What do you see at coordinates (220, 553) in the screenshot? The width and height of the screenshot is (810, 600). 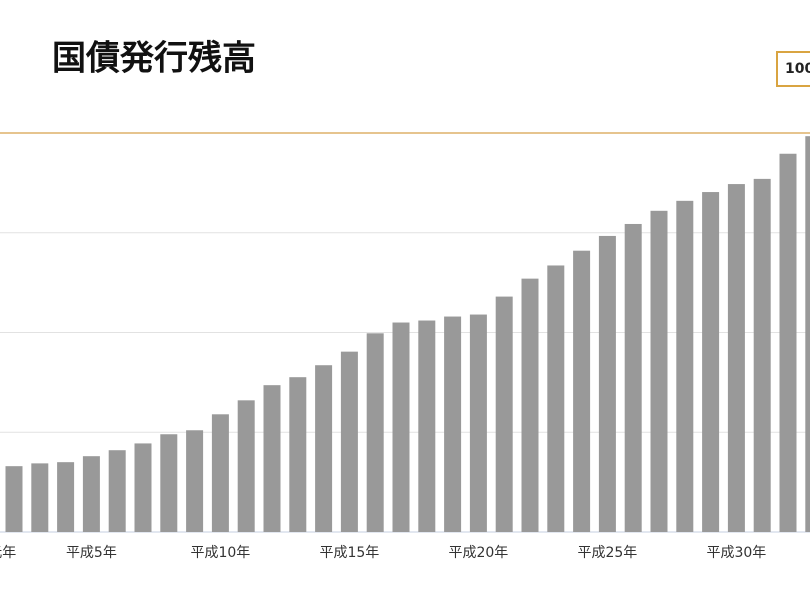 I see `x-tick-label: 平成10年` at bounding box center [220, 553].